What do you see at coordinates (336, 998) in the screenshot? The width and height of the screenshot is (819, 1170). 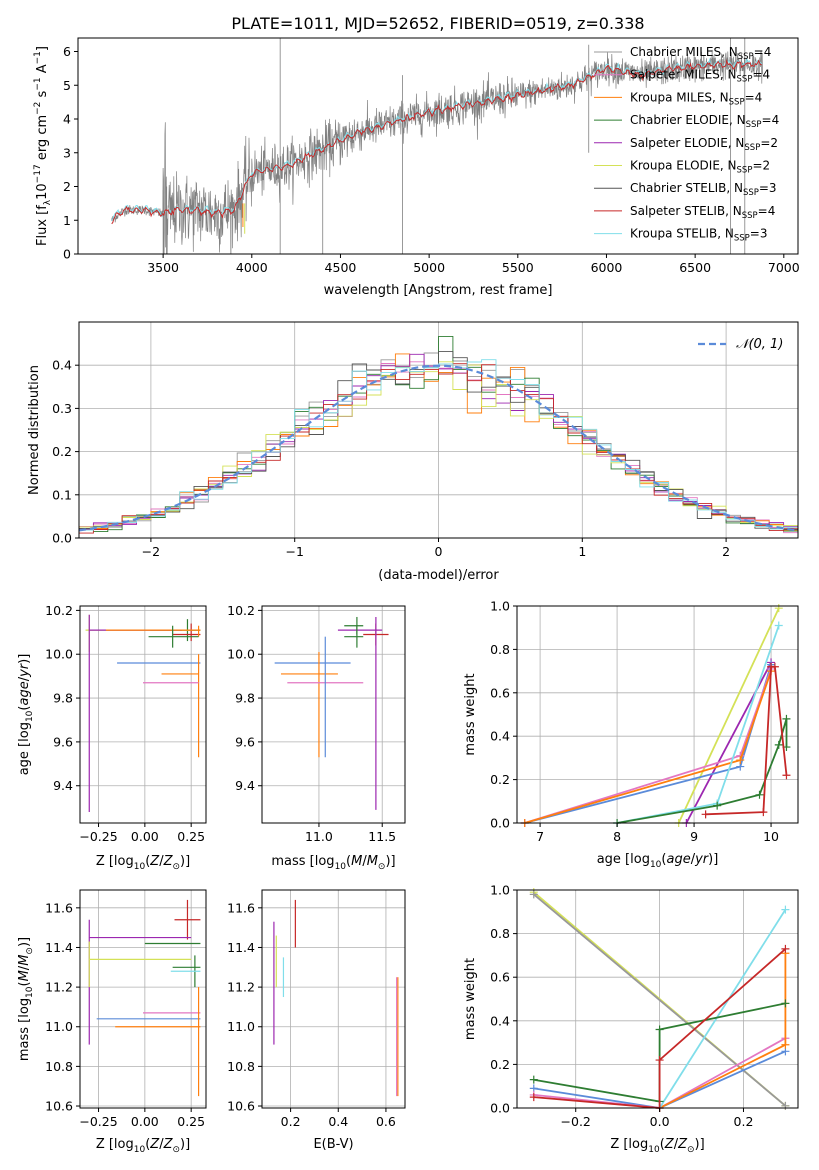 I see `errorbar-plot-area` at bounding box center [336, 998].